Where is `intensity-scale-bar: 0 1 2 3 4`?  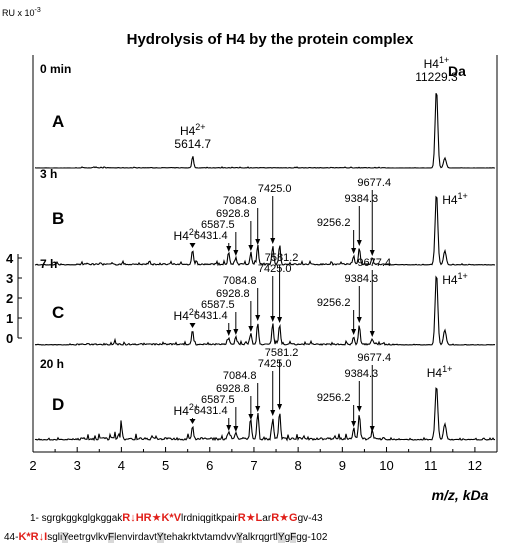 intensity-scale-bar: 0 1 2 3 4 is located at coordinates (14, 298).